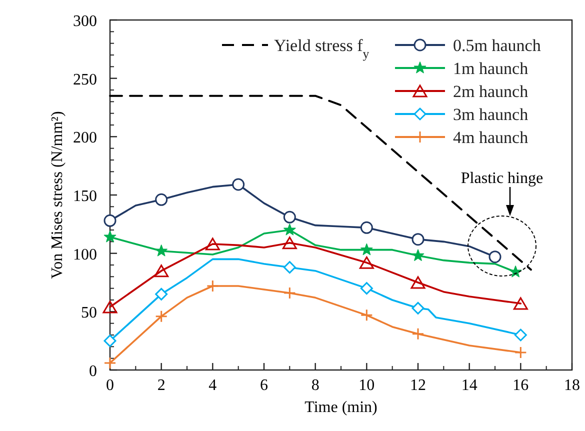 The height and width of the screenshot is (431, 585). What do you see at coordinates (366, 385) in the screenshot?
I see `x-tick-label: 10` at bounding box center [366, 385].